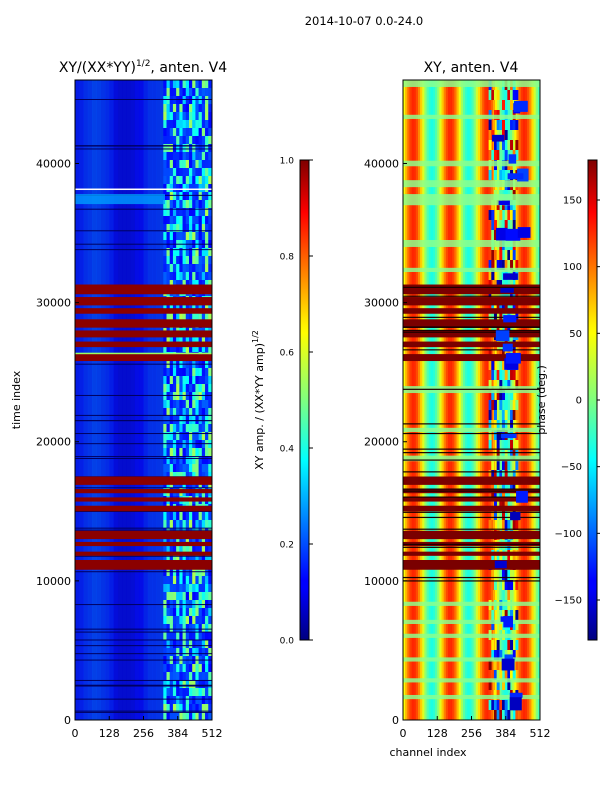 Image resolution: width=600 pixels, height=800 pixels. What do you see at coordinates (475, 728) in the screenshot?
I see `phase-x-axis: 0 128 256 384 512` at bounding box center [475, 728].